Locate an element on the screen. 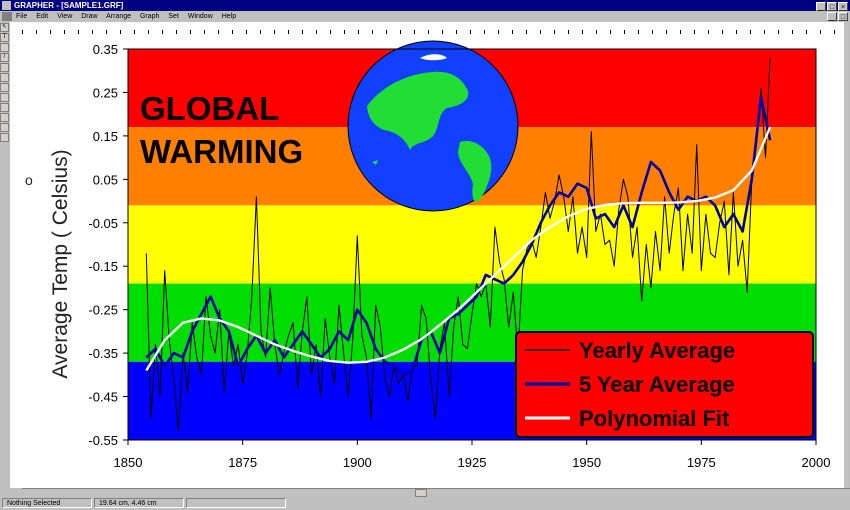 This screenshot has height=510, width=850. app-icon is located at coordinates (6, 5).